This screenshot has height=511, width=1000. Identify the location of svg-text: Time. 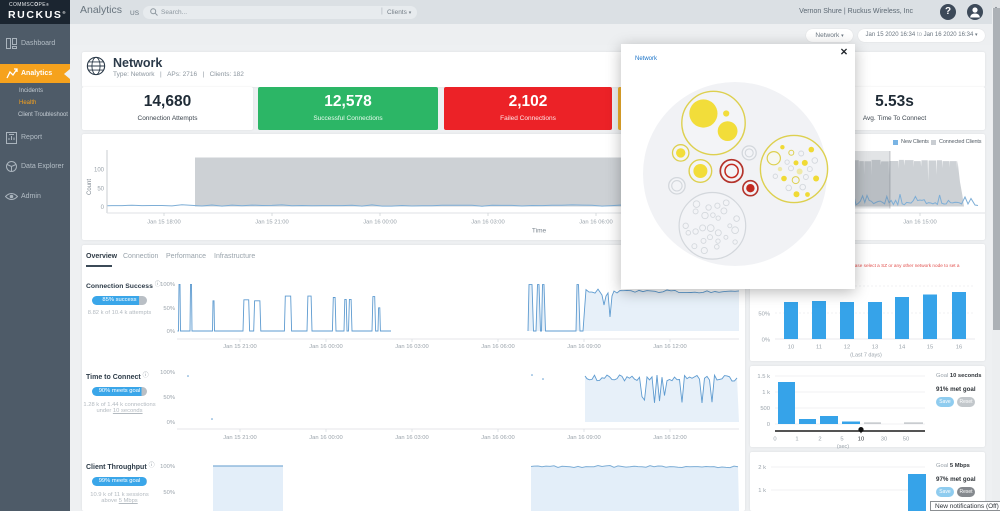
(539, 231).